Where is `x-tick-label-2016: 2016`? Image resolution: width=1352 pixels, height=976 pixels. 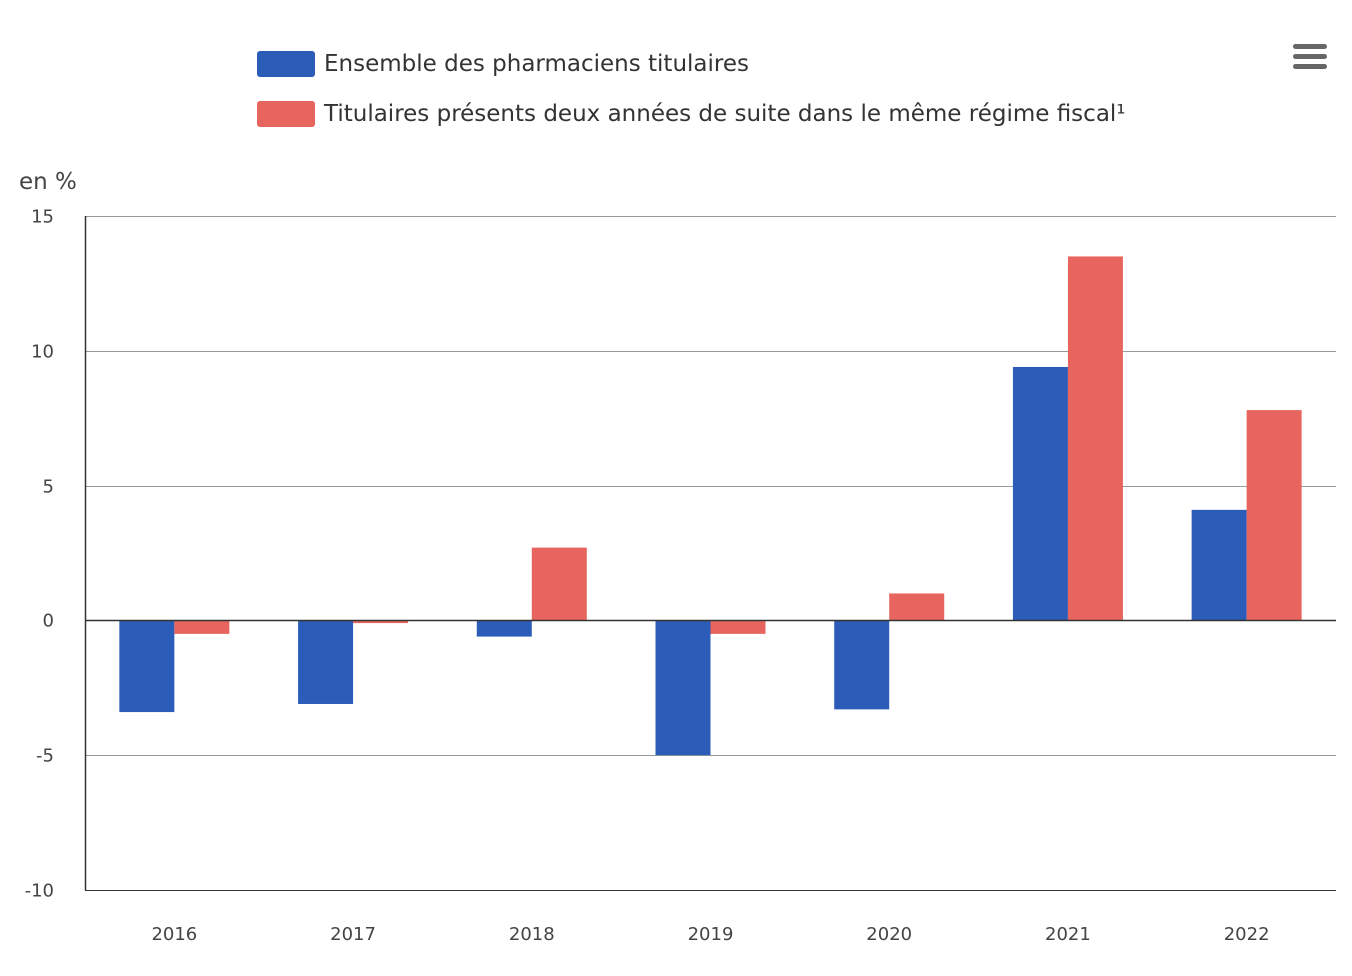 x-tick-label-2016: 2016 is located at coordinates (174, 934).